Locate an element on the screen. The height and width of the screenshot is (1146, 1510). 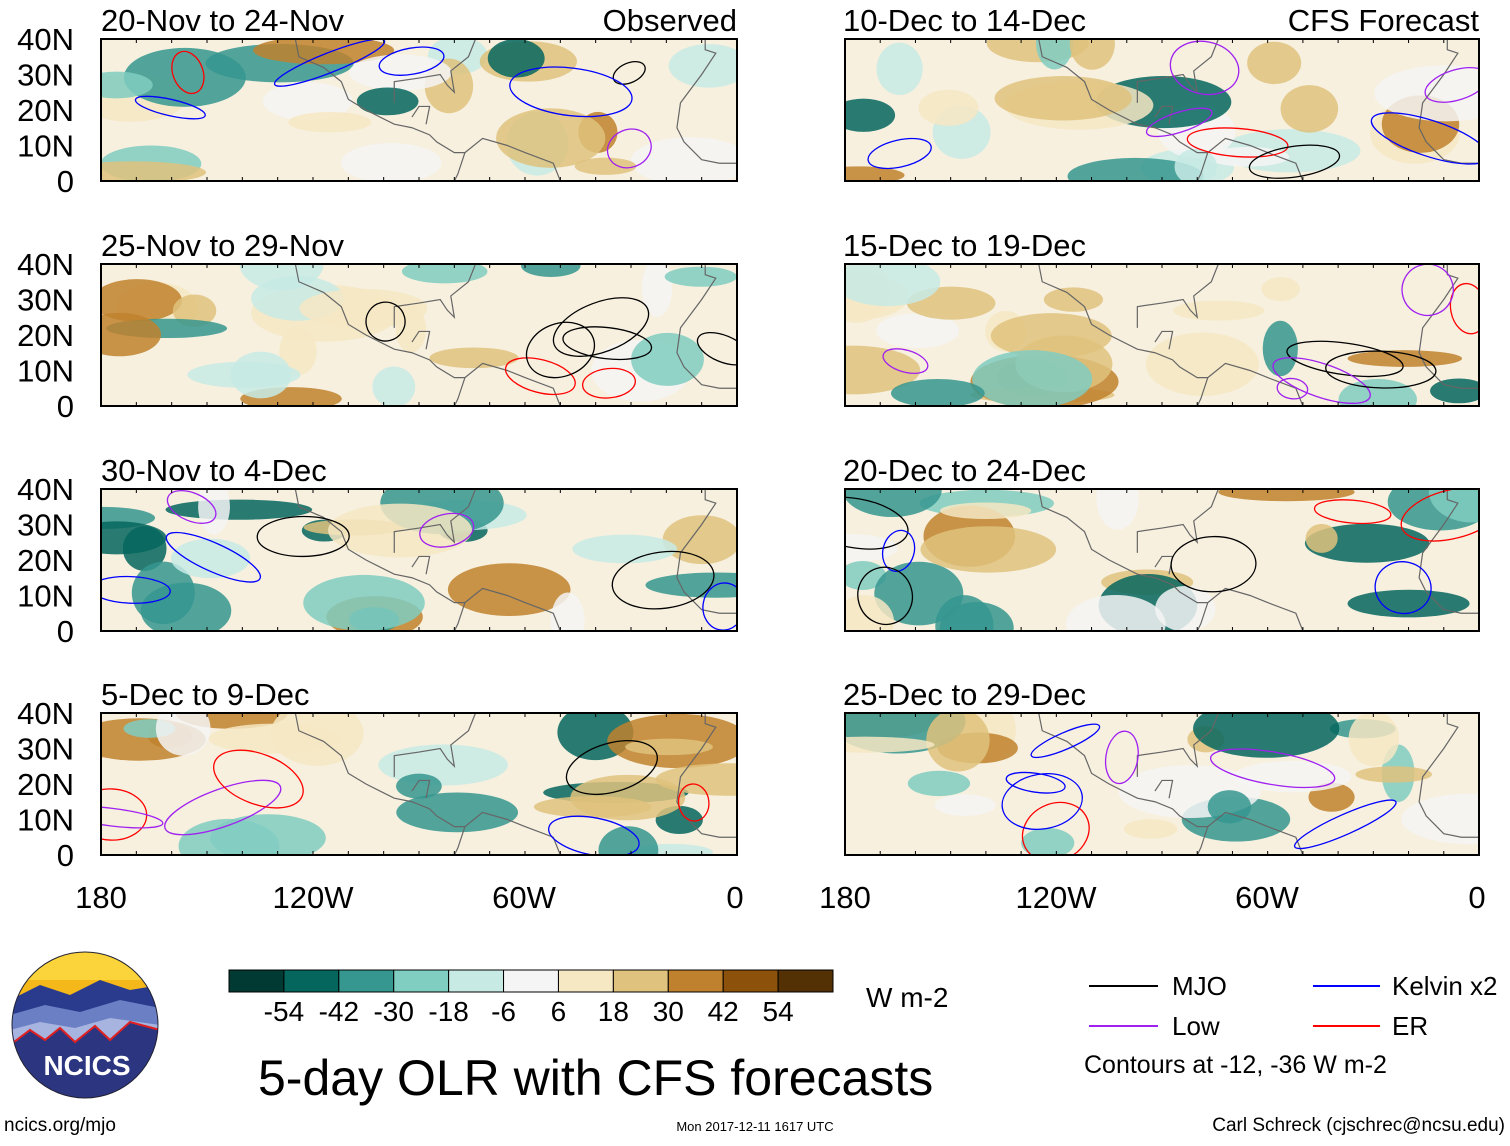
lon-label: 120W is located at coordinates (1057, 897).